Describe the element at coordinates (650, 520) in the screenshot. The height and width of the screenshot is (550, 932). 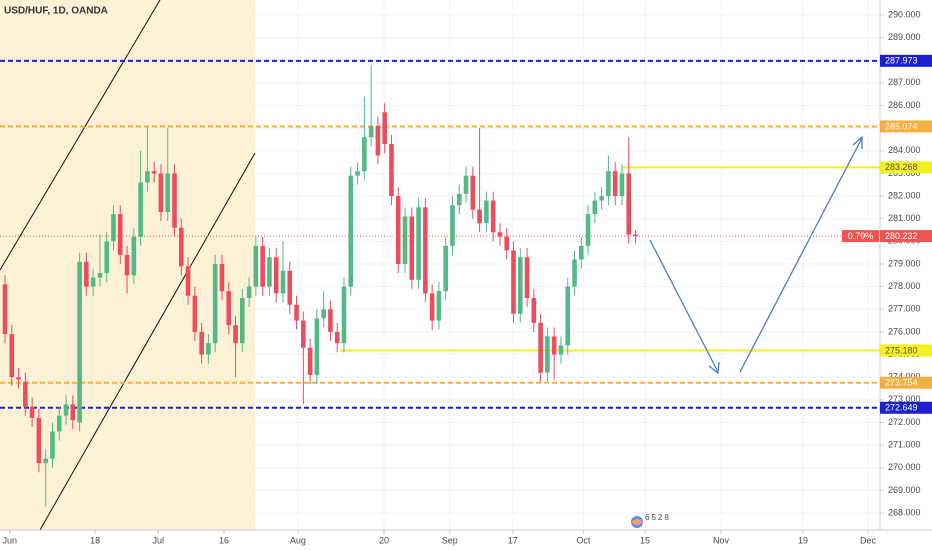
I see `badge: 6528` at that location.